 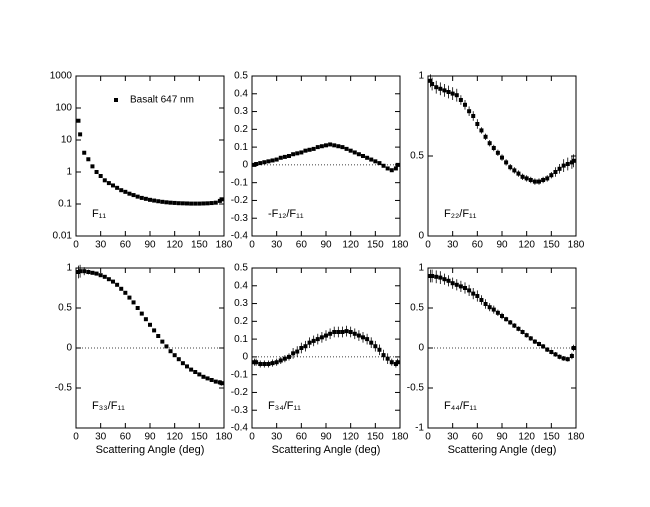 I want to click on y-tick-label: -0.4, so click(x=240, y=428).